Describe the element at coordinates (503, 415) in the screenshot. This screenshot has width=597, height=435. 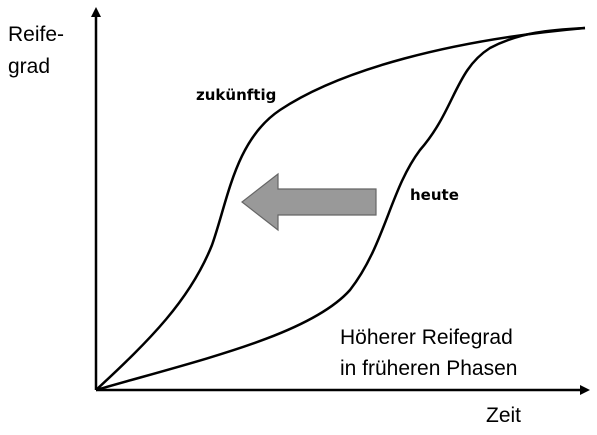
I see `x-axis-label: Zeit` at that location.